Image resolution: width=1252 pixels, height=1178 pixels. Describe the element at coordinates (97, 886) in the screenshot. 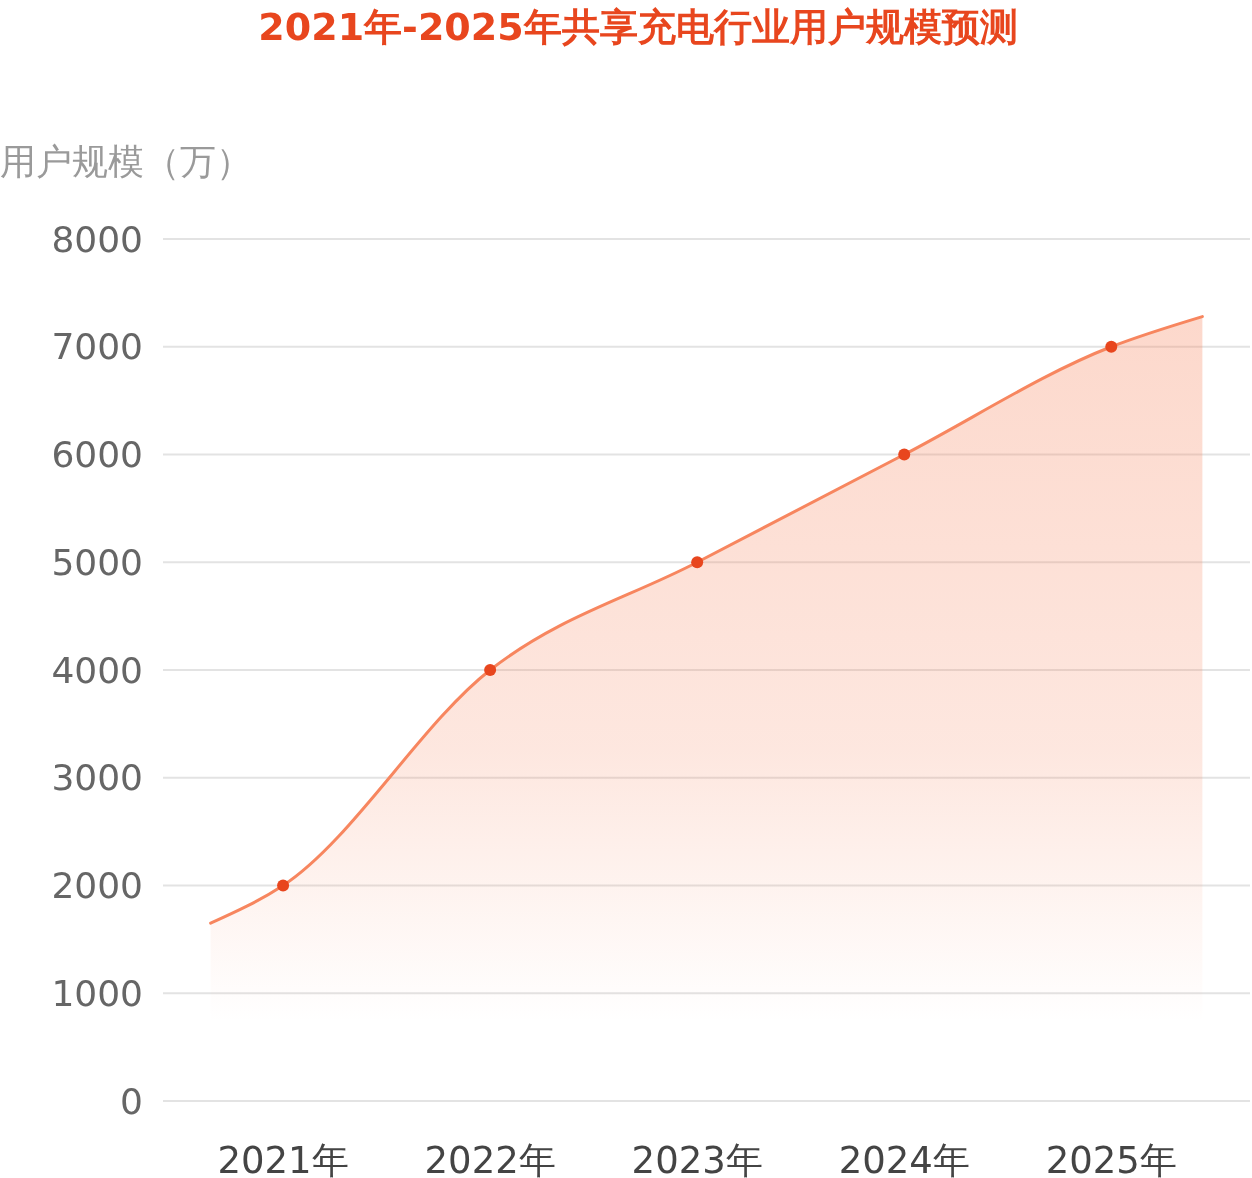

I see `y-tick-label: 2000` at that location.